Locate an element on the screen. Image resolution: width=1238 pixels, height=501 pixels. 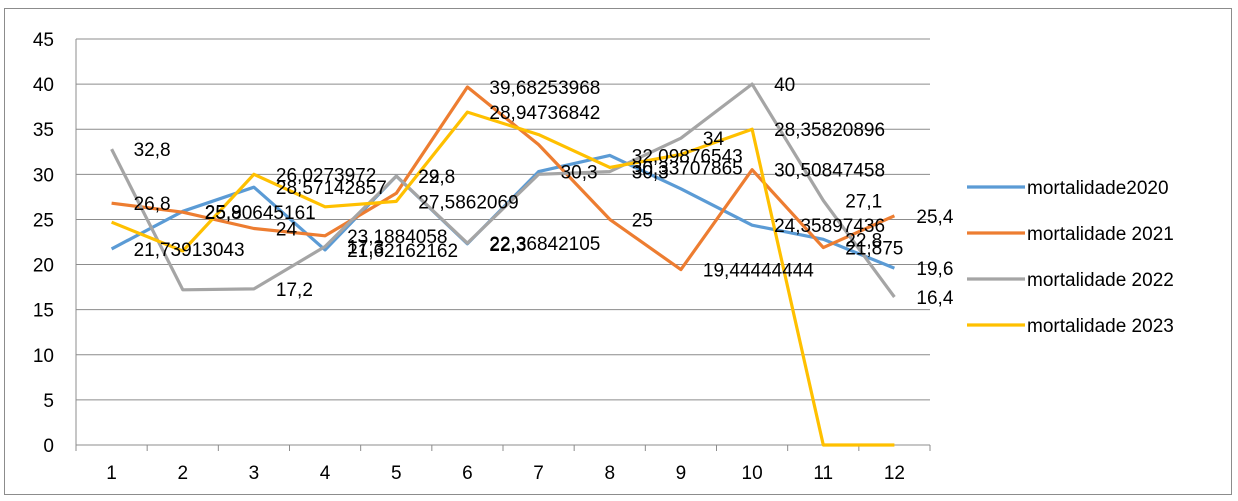
x-tick-label: 11 is located at coordinates (823, 473).